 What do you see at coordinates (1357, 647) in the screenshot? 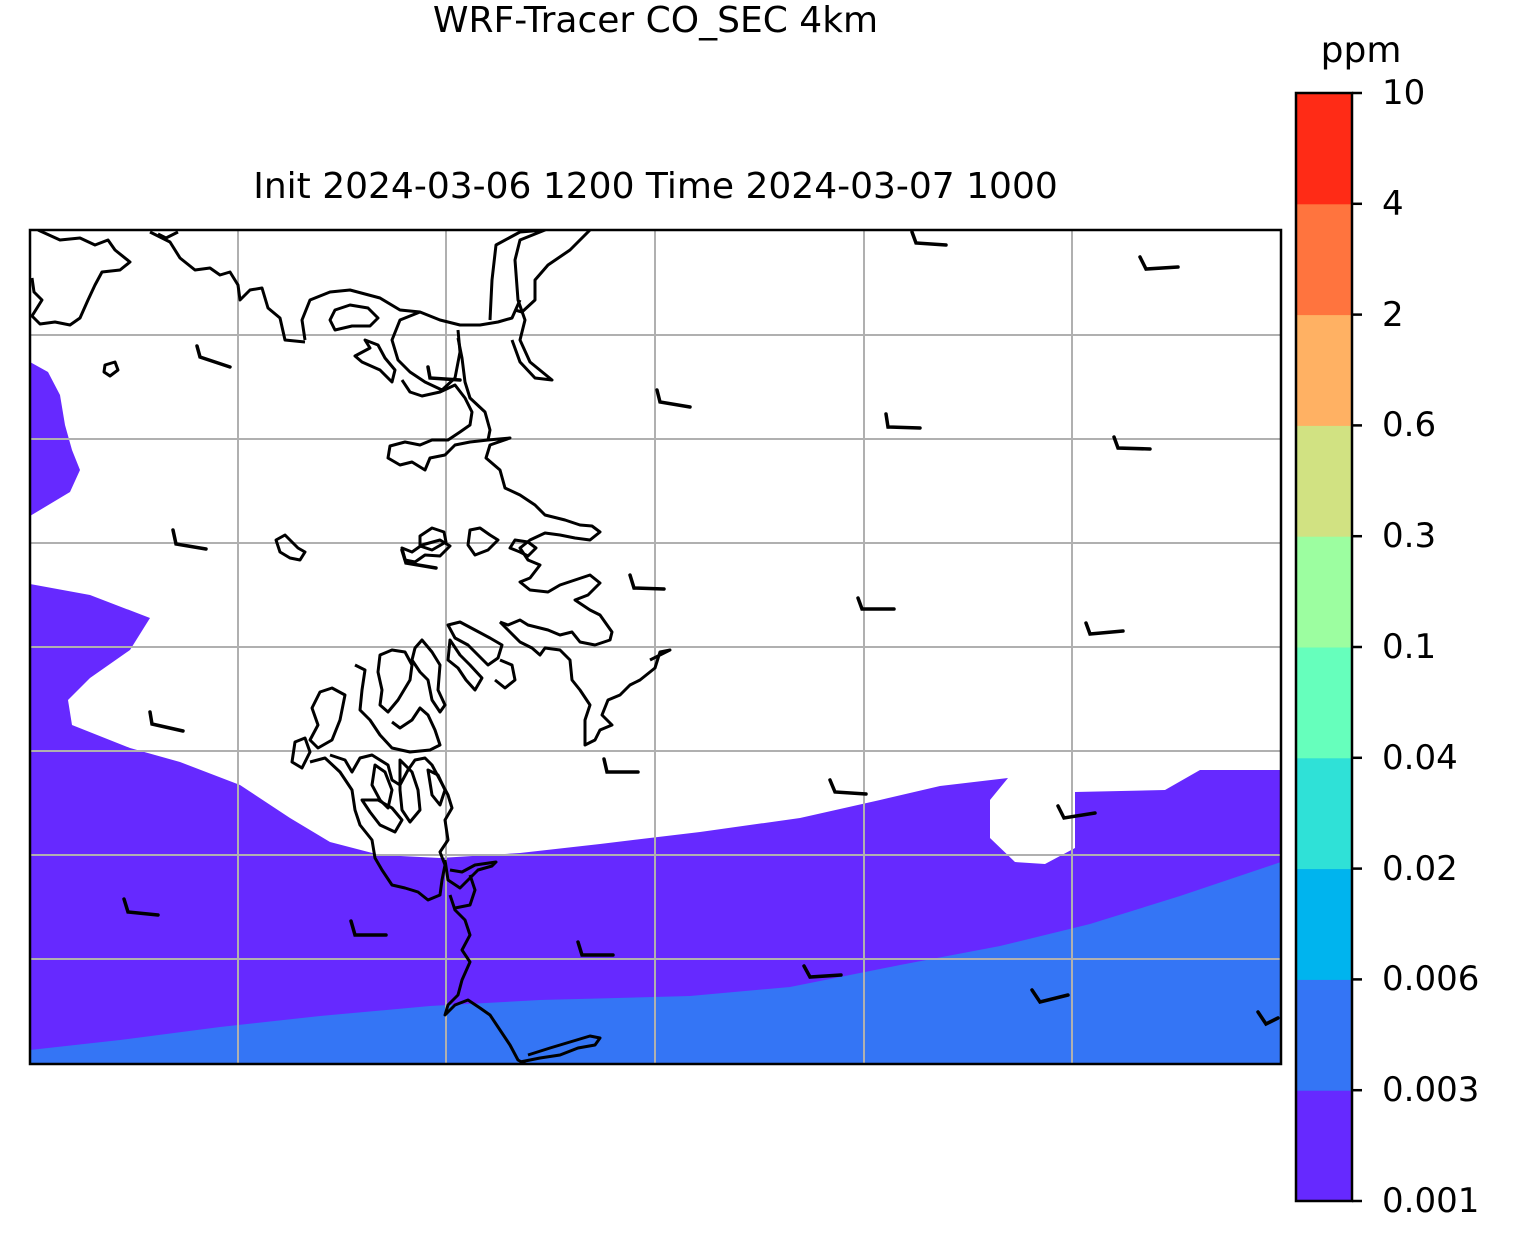
I see `colorbar-tick-marks` at bounding box center [1357, 647].